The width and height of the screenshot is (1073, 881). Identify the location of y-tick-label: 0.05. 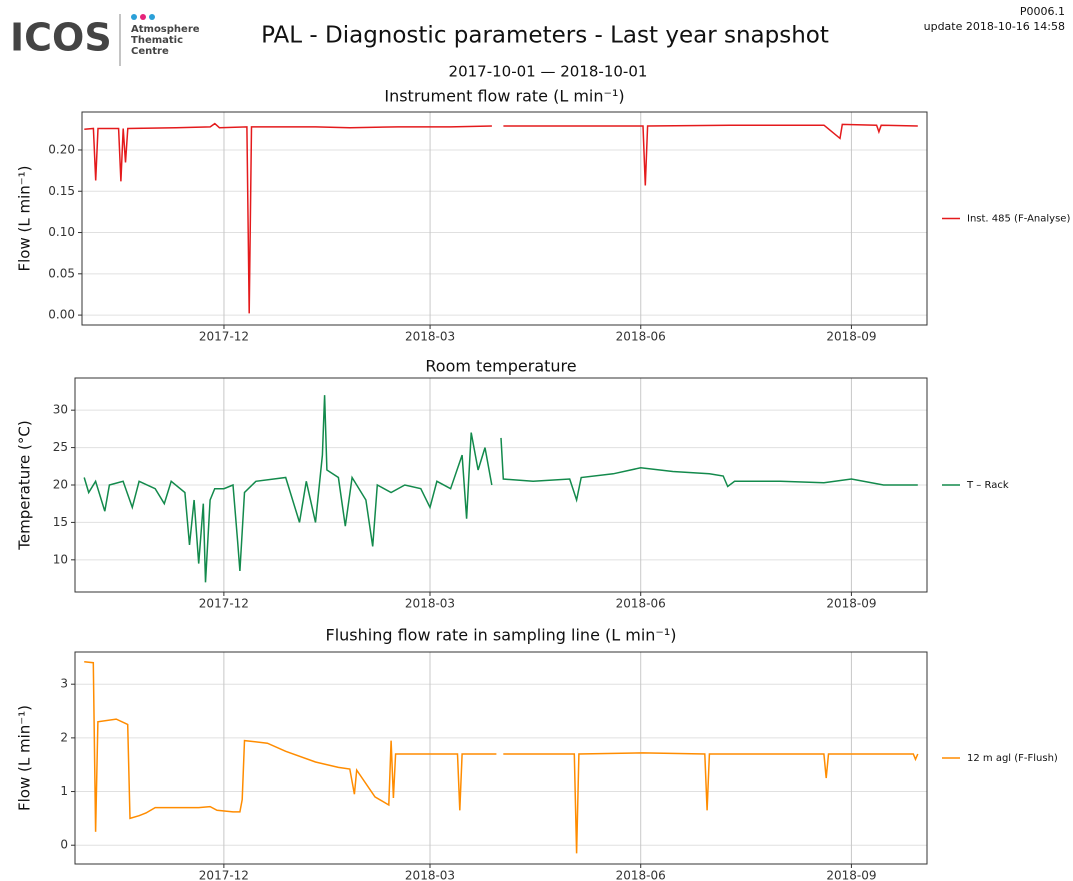
(61, 273).